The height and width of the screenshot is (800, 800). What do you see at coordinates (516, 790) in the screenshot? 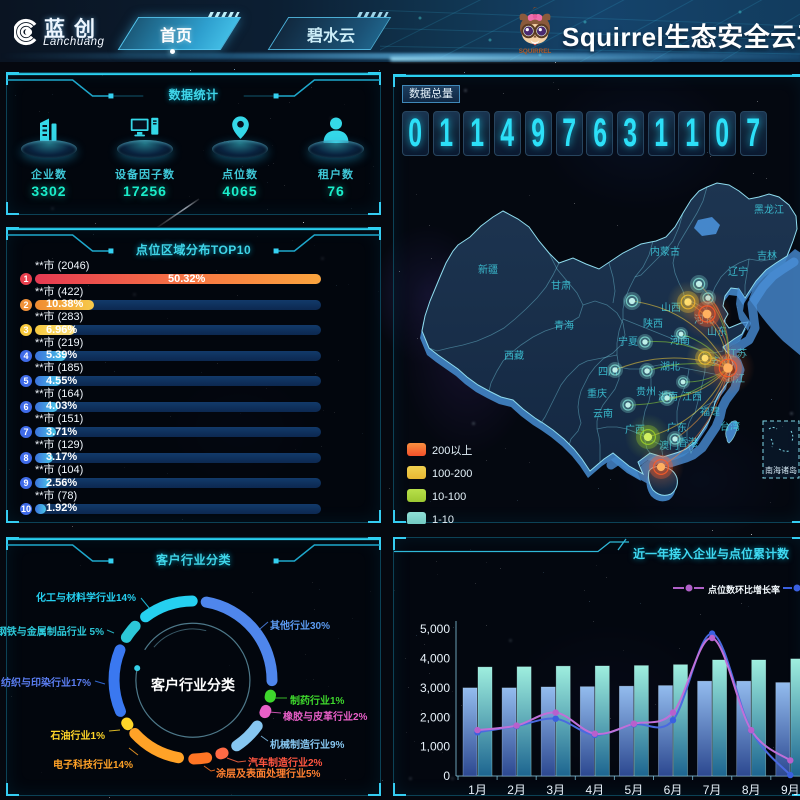
I see `svg-text: 2月` at bounding box center [516, 790].